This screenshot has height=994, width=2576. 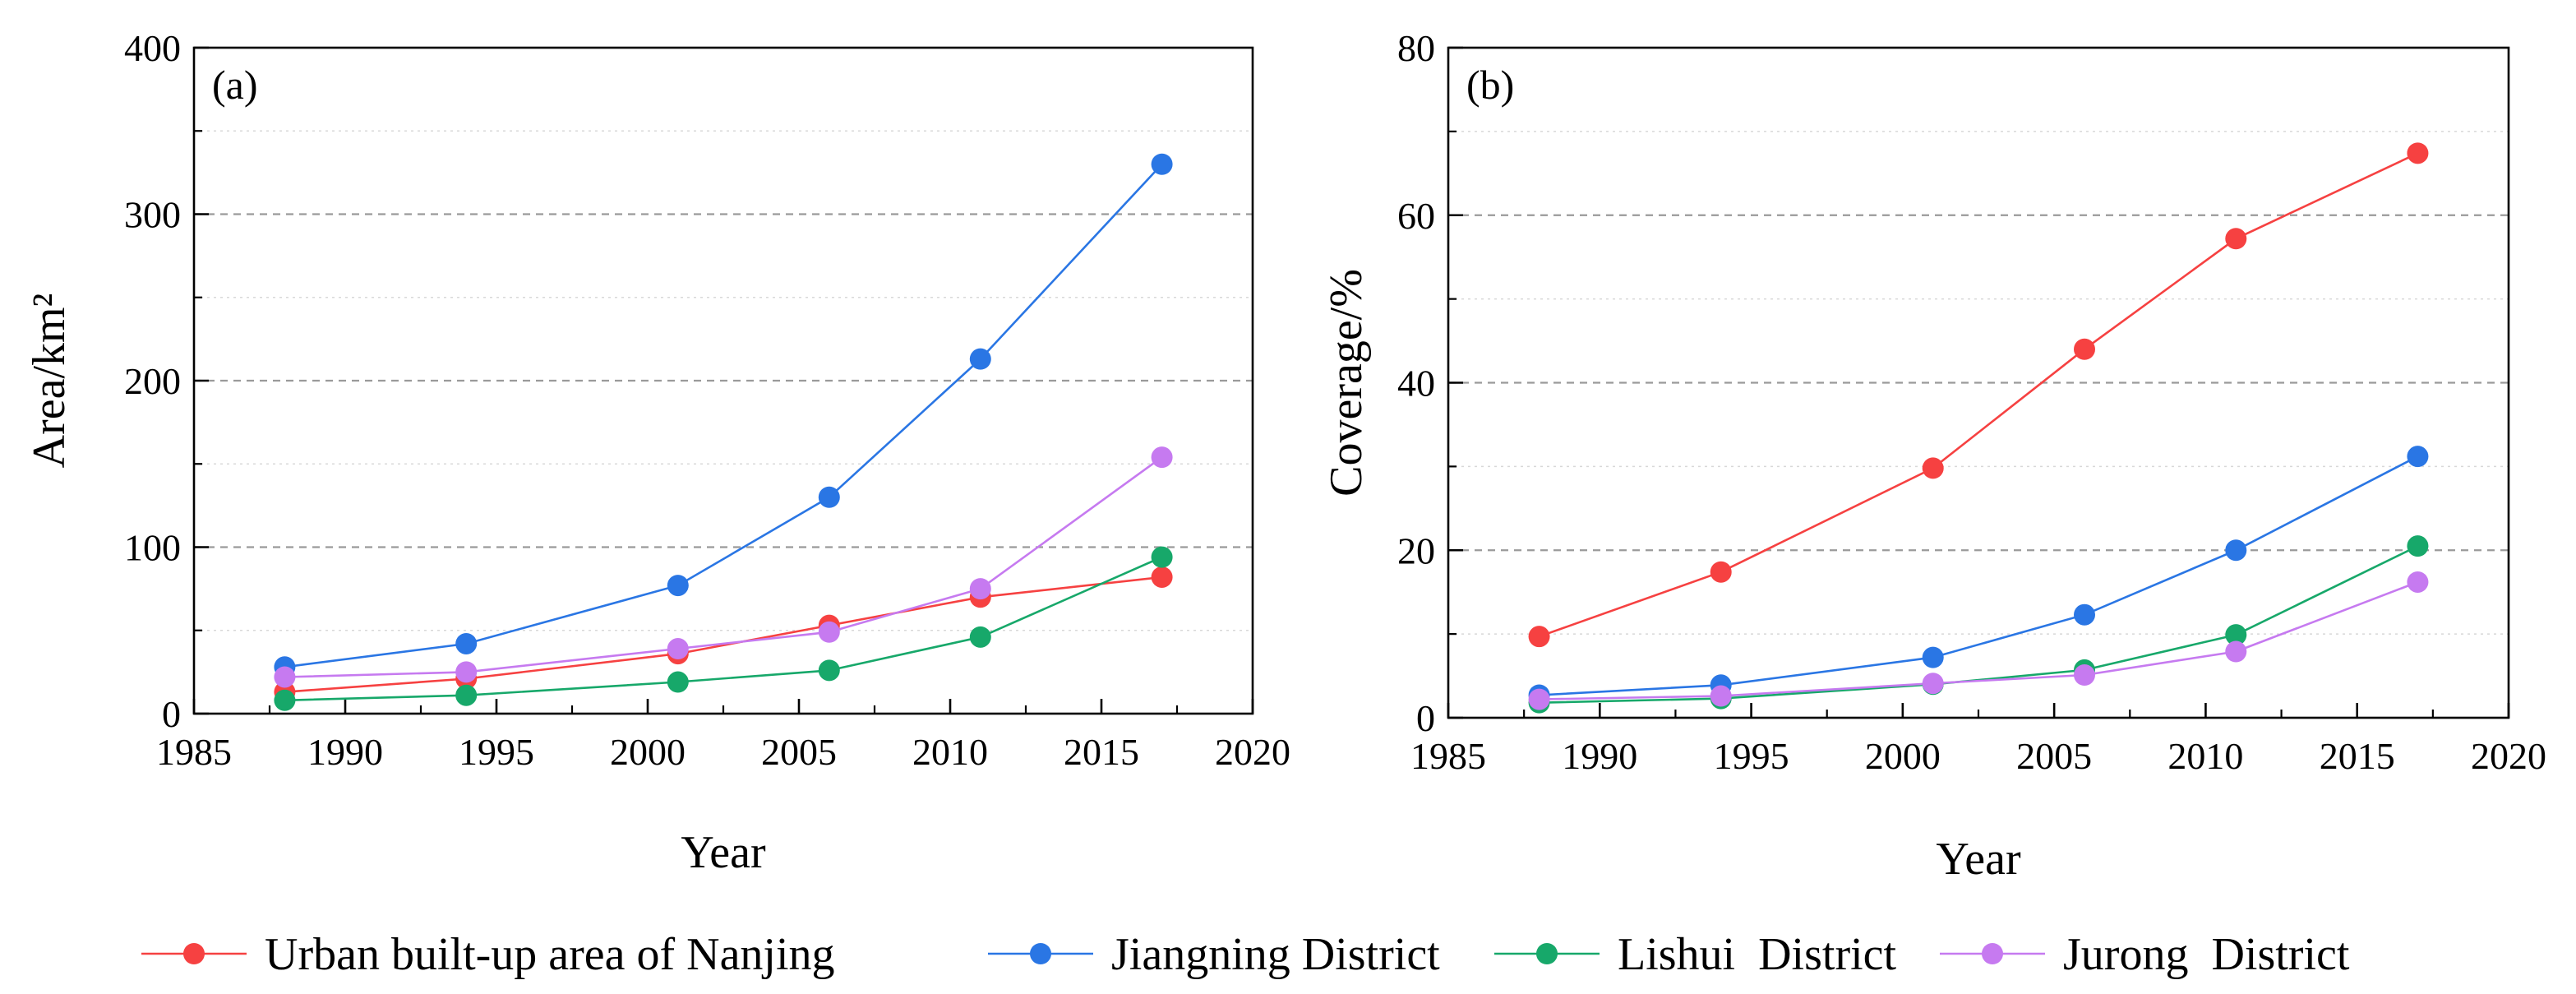 What do you see at coordinates (2206, 954) in the screenshot?
I see `legend-label-3: Jurong District` at bounding box center [2206, 954].